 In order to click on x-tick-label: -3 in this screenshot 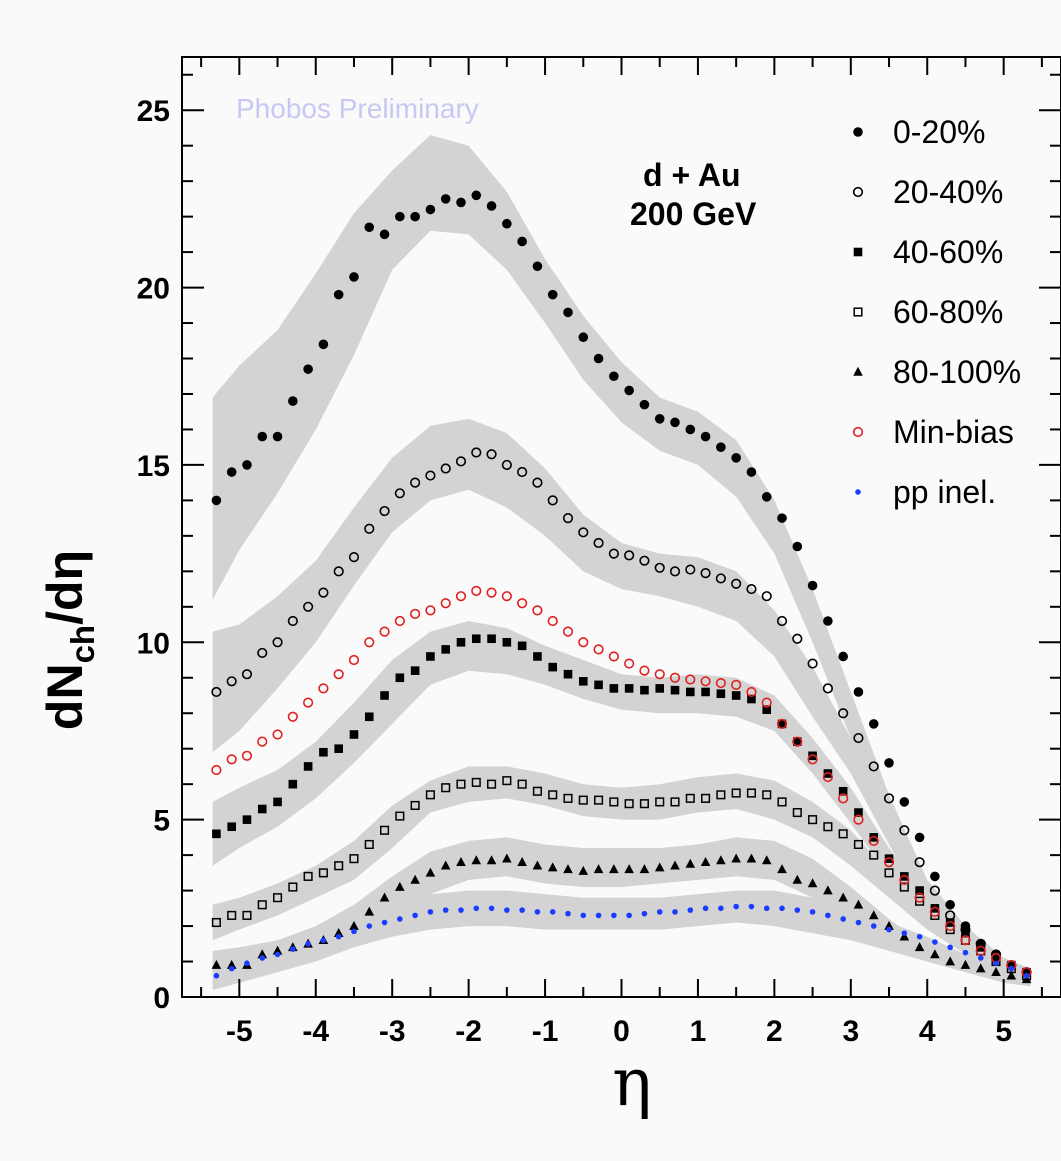, I will do `click(392, 1031)`.